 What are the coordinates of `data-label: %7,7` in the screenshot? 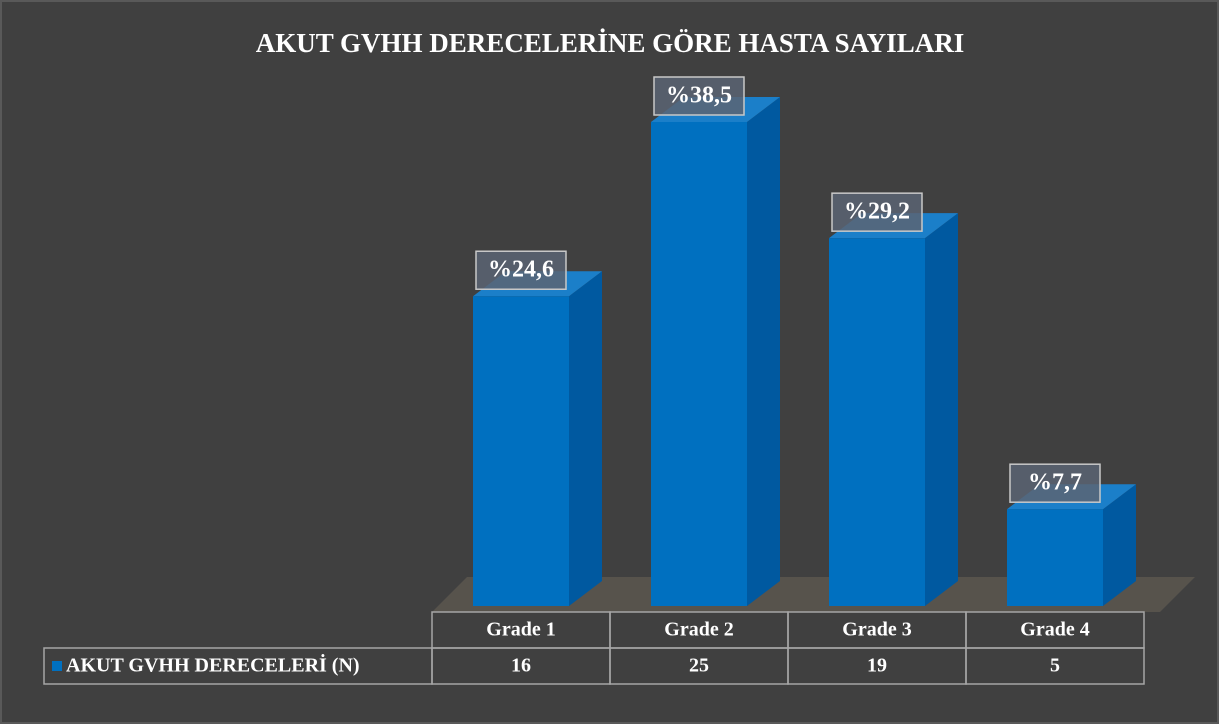 It's located at (1055, 483).